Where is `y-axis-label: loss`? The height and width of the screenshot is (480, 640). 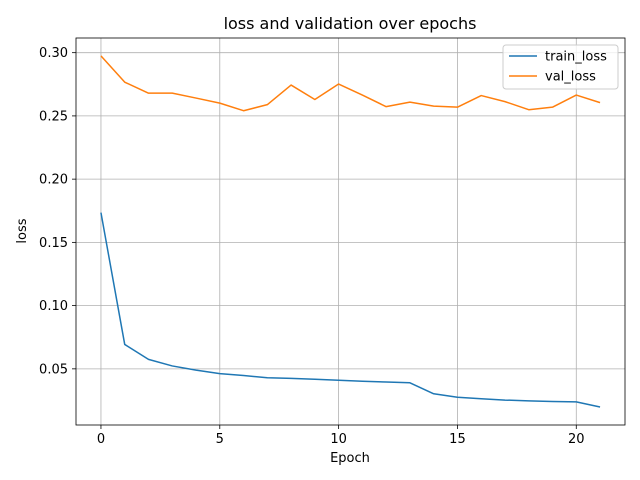
y-axis-label: loss is located at coordinates (22, 230).